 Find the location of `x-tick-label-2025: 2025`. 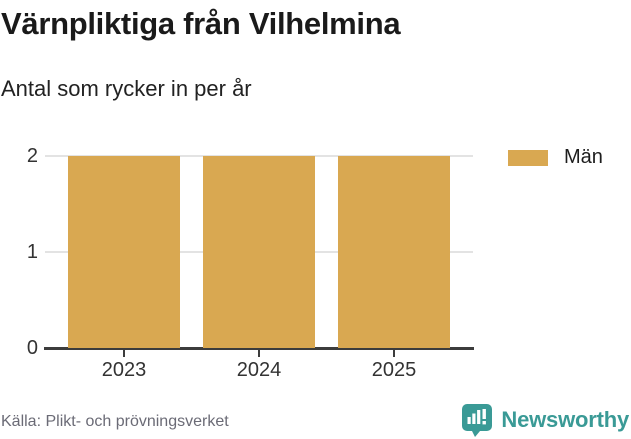

x-tick-label-2025: 2025 is located at coordinates (394, 370).